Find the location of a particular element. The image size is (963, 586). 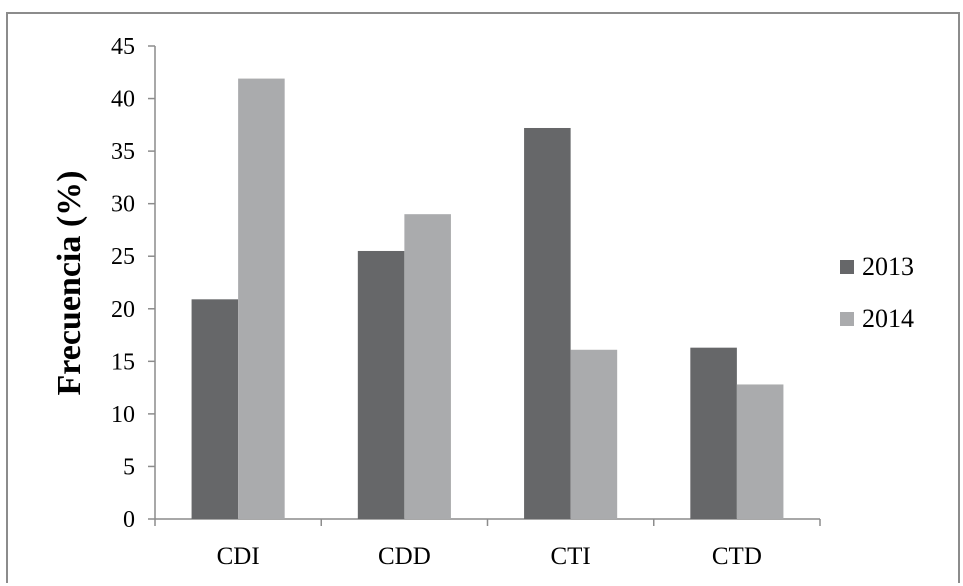

x-tick-label: CDD is located at coordinates (404, 556).